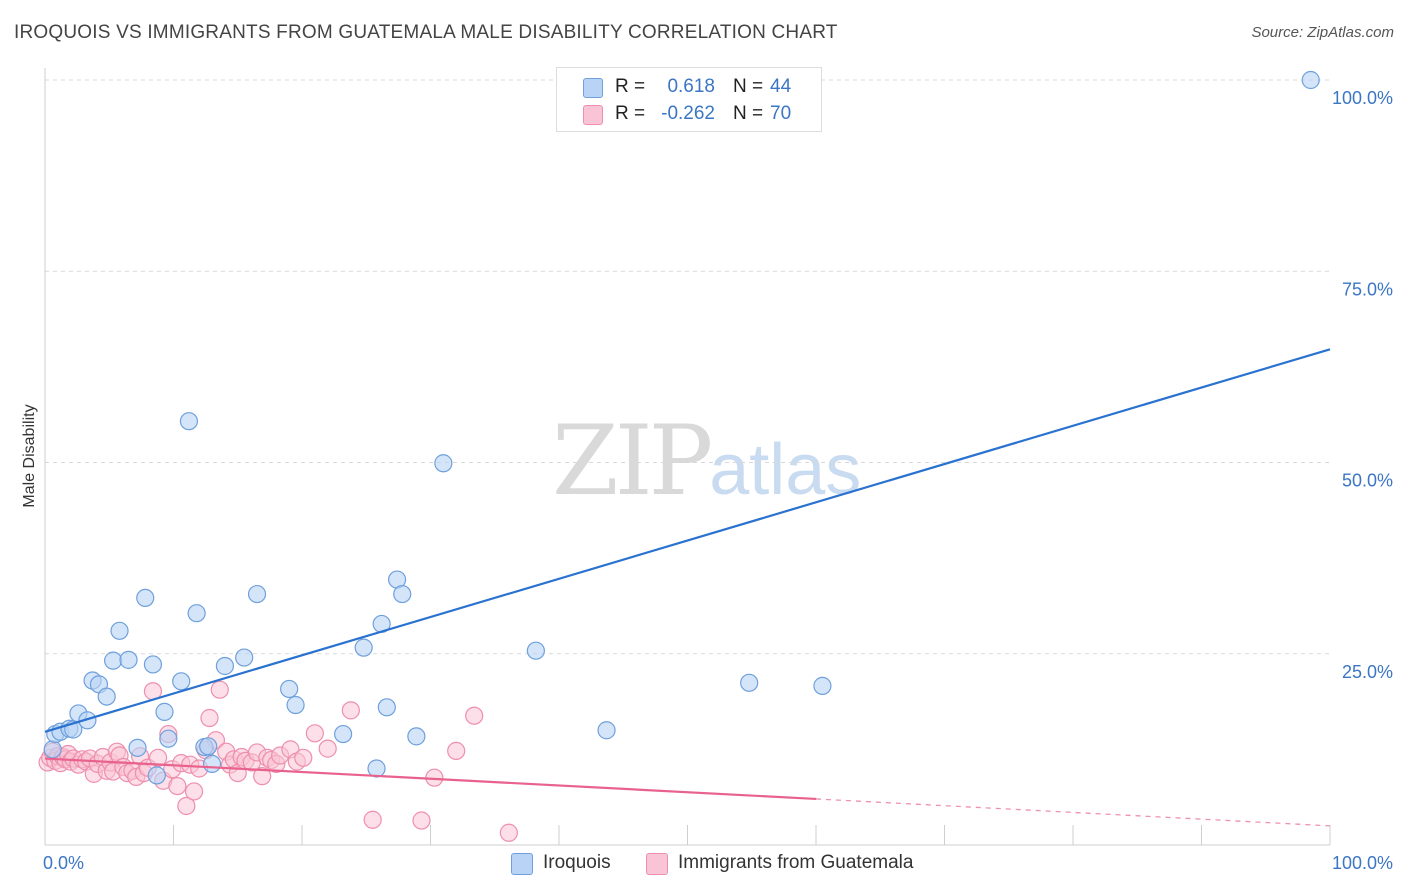  I want to click on y-tick-label: 50.0%, so click(1367, 481).